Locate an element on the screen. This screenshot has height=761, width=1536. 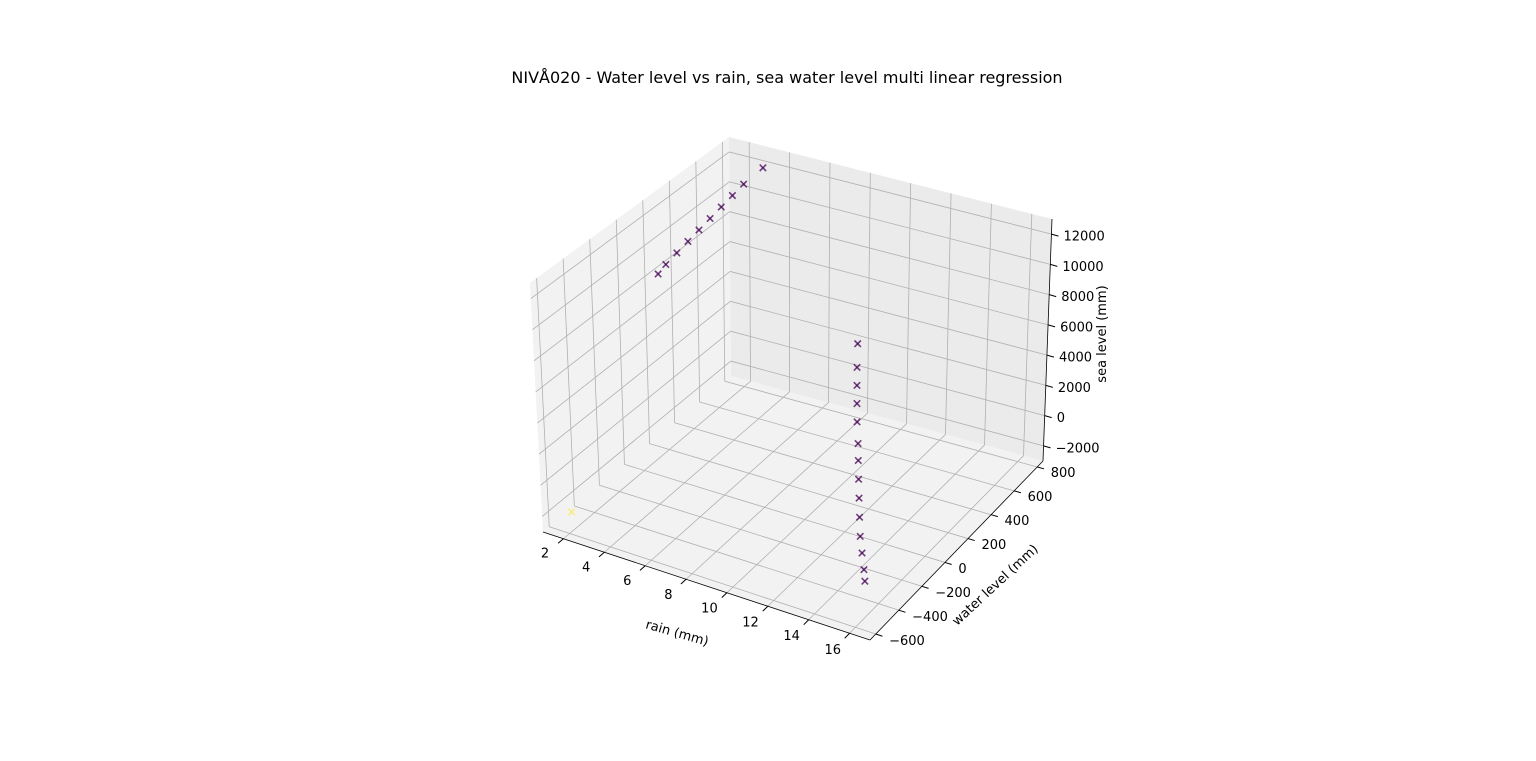
rain-tick-label: 14 is located at coordinates (791, 636).